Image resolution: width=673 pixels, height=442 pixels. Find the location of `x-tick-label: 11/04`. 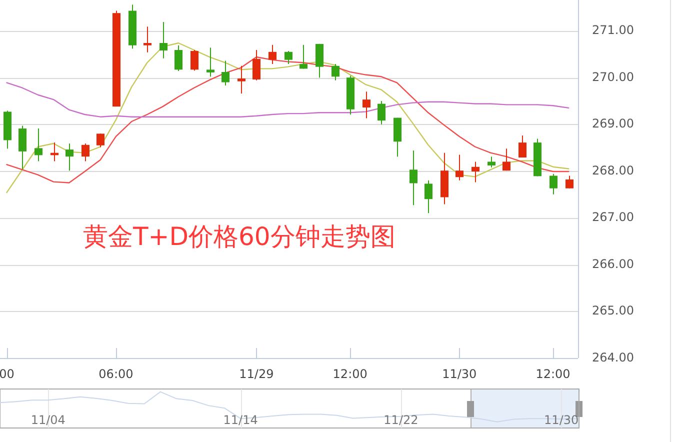

x-tick-label: 11/04 is located at coordinates (48, 420).